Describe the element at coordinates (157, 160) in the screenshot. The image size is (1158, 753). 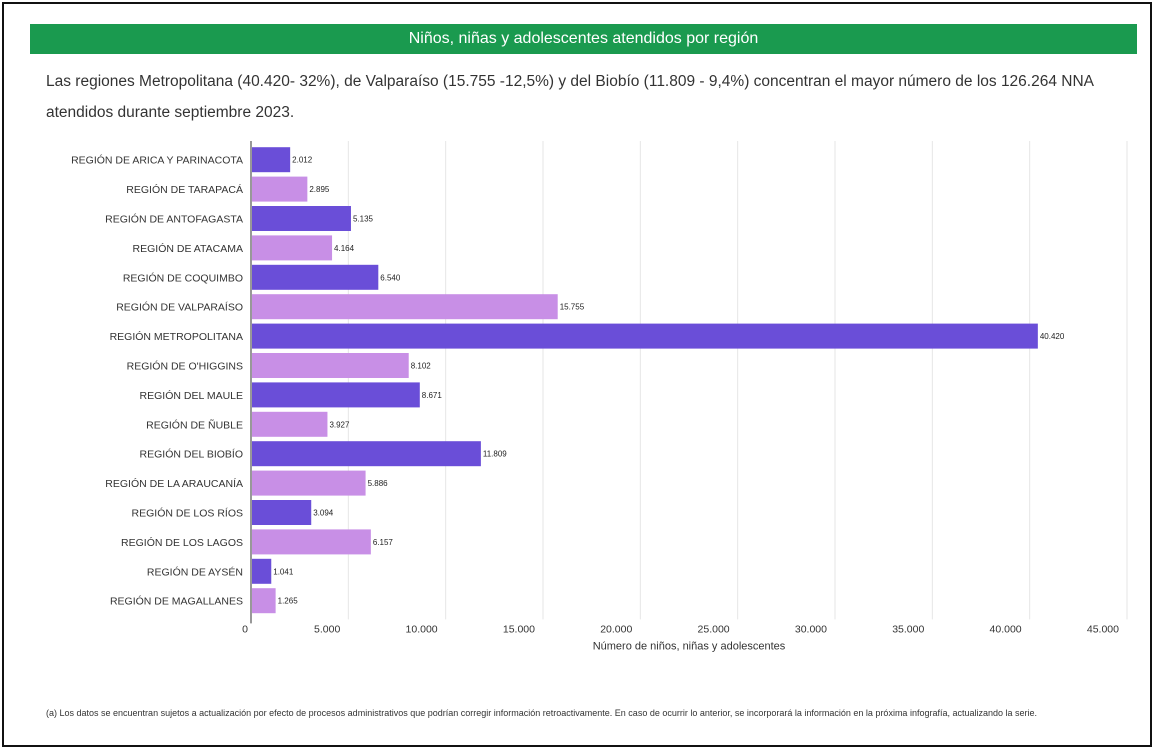
I see `category-label: REGIÓN DE ARICA Y PARINACOTA` at that location.